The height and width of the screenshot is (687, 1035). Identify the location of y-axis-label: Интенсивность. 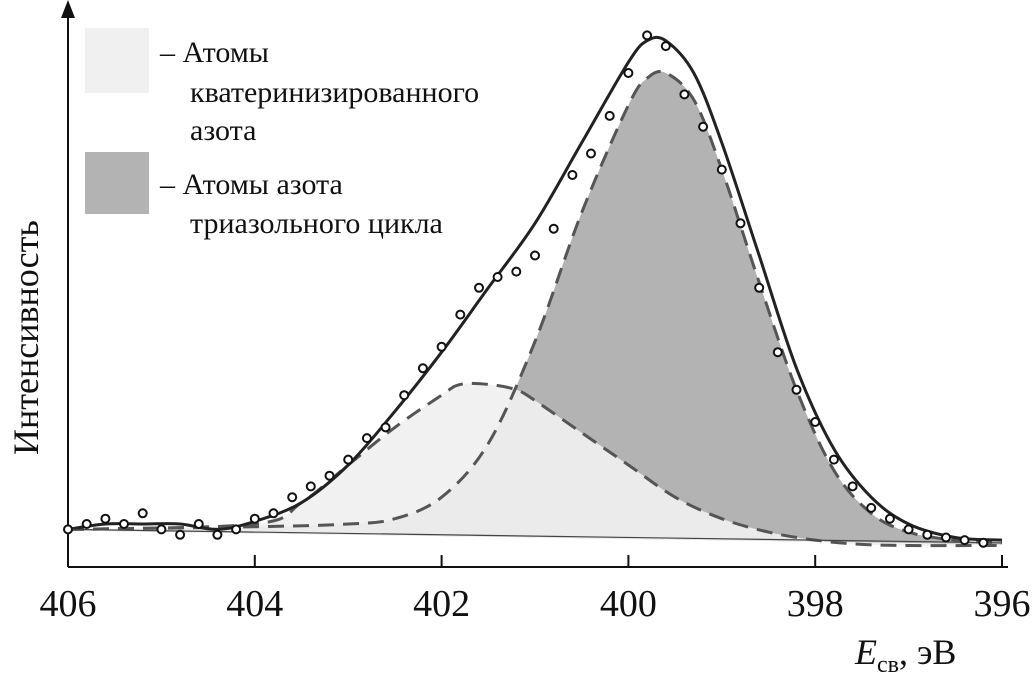
(26, 337).